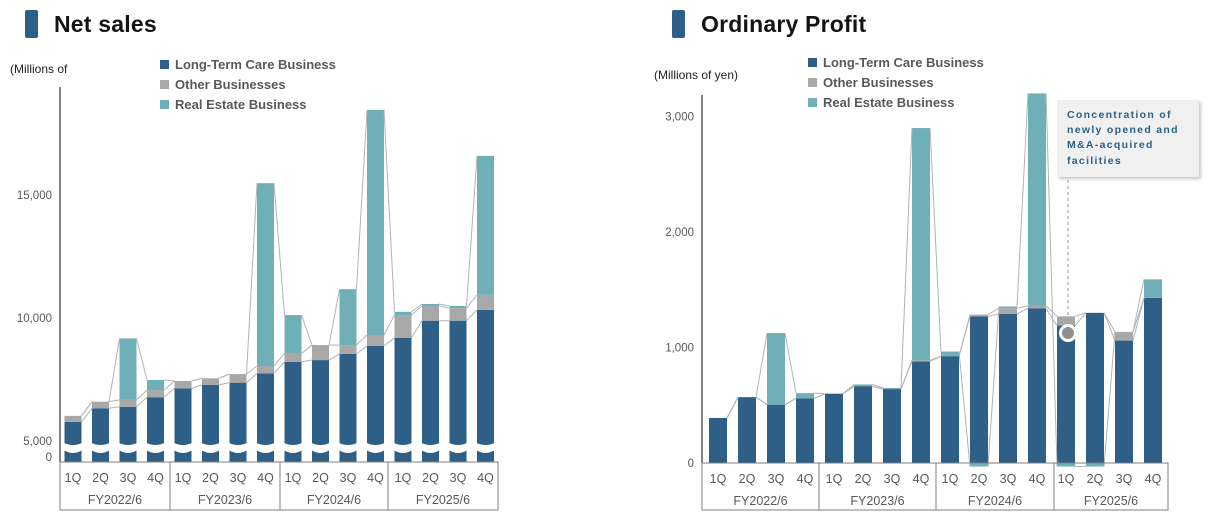 Image resolution: width=1212 pixels, height=519 pixels. I want to click on category-axis-box, so click(279, 486).